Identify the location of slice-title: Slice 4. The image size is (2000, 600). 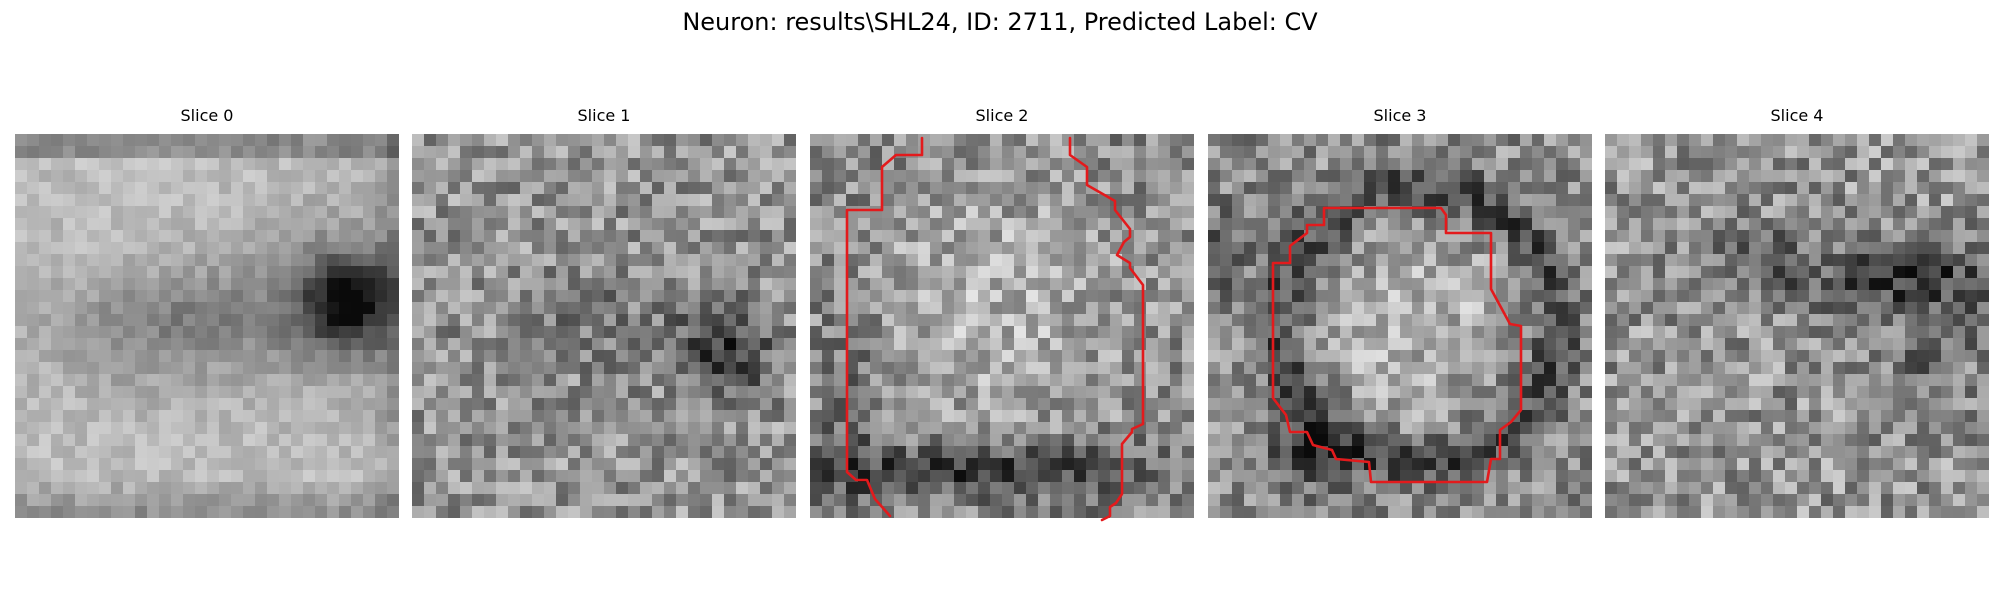
(1797, 115).